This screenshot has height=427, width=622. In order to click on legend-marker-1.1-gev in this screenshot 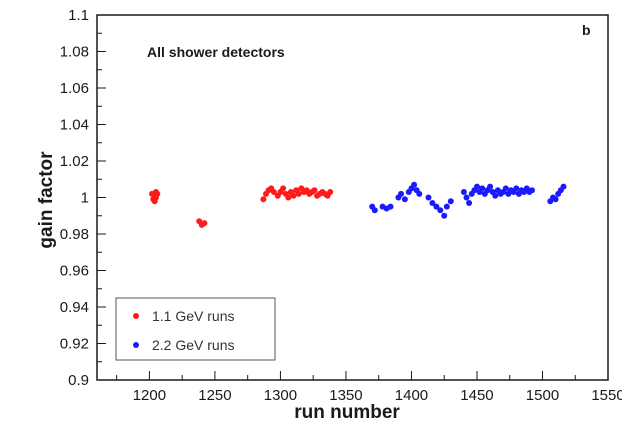, I will do `click(136, 316)`.